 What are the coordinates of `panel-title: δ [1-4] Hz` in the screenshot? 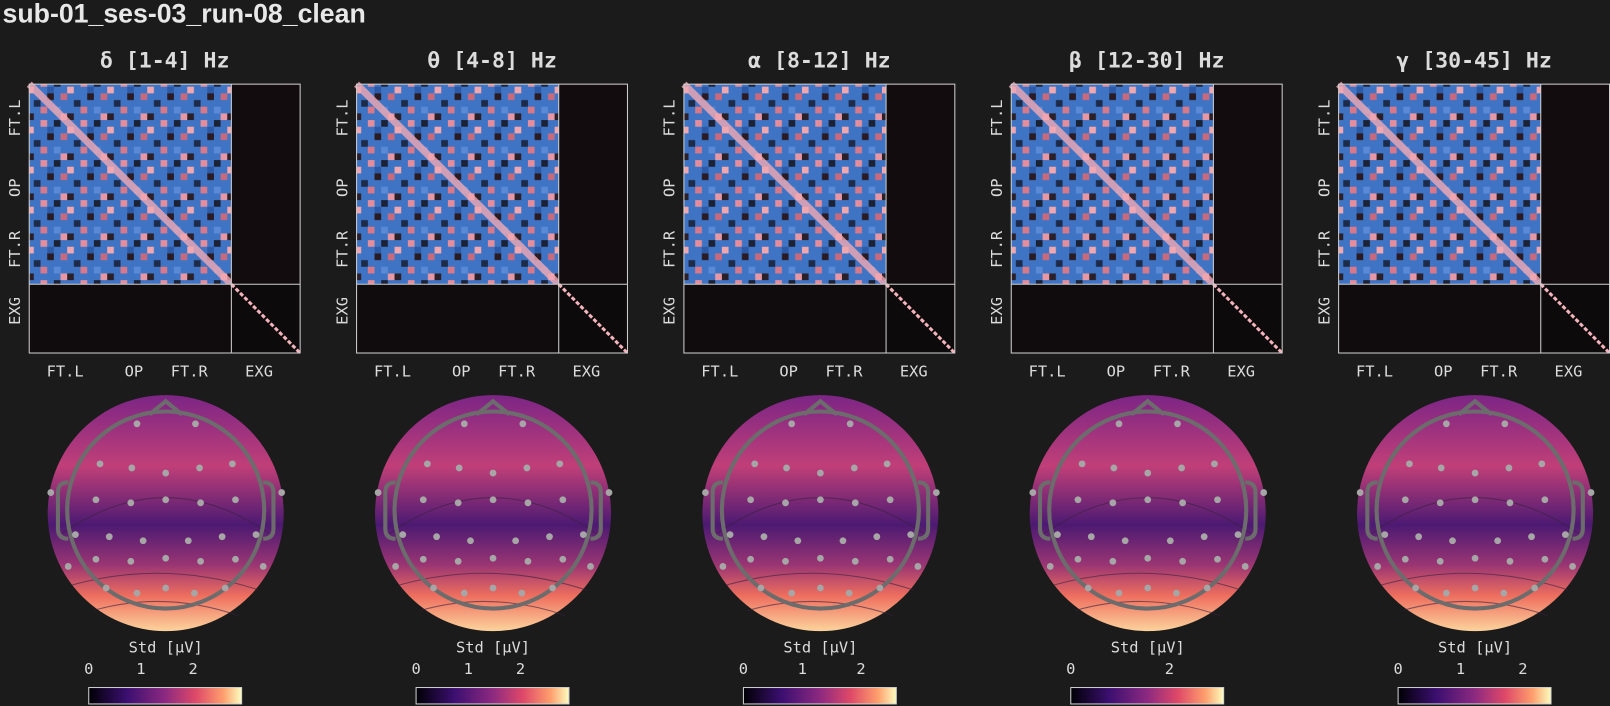 It's located at (165, 61).